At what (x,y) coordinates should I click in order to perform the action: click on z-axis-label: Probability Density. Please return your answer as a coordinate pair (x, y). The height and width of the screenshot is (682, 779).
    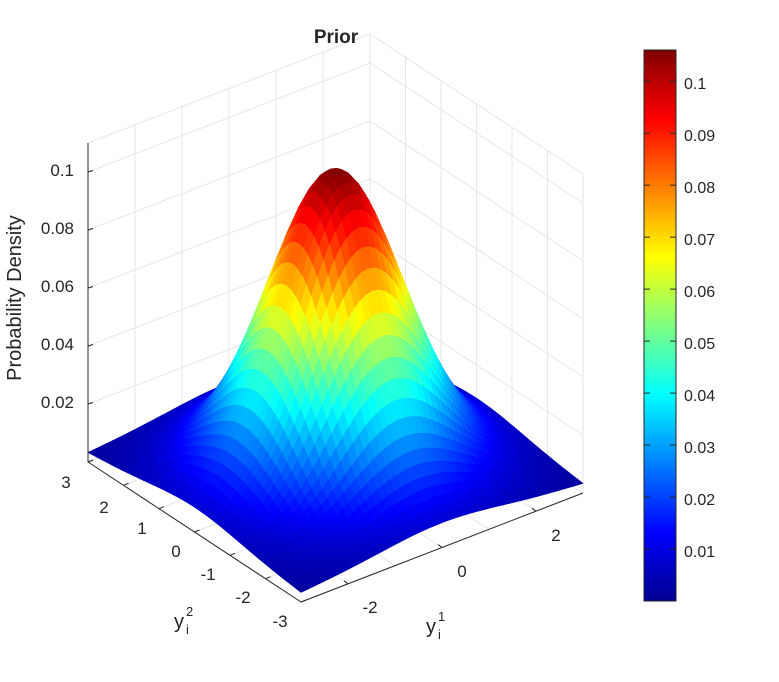
    Looking at the image, I should click on (15, 298).